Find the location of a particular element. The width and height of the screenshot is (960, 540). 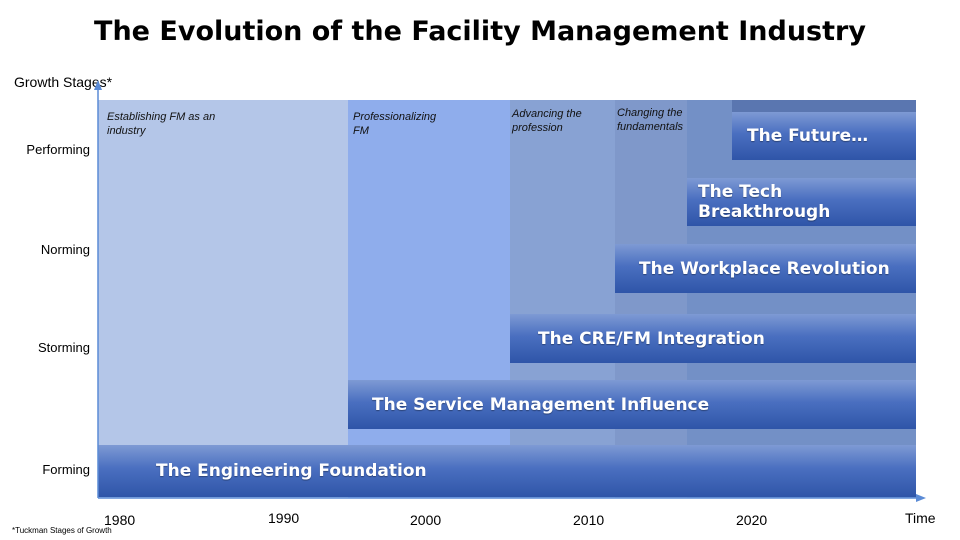

band-engineering-foundation: The Engineering Foundation is located at coordinates (507, 471).